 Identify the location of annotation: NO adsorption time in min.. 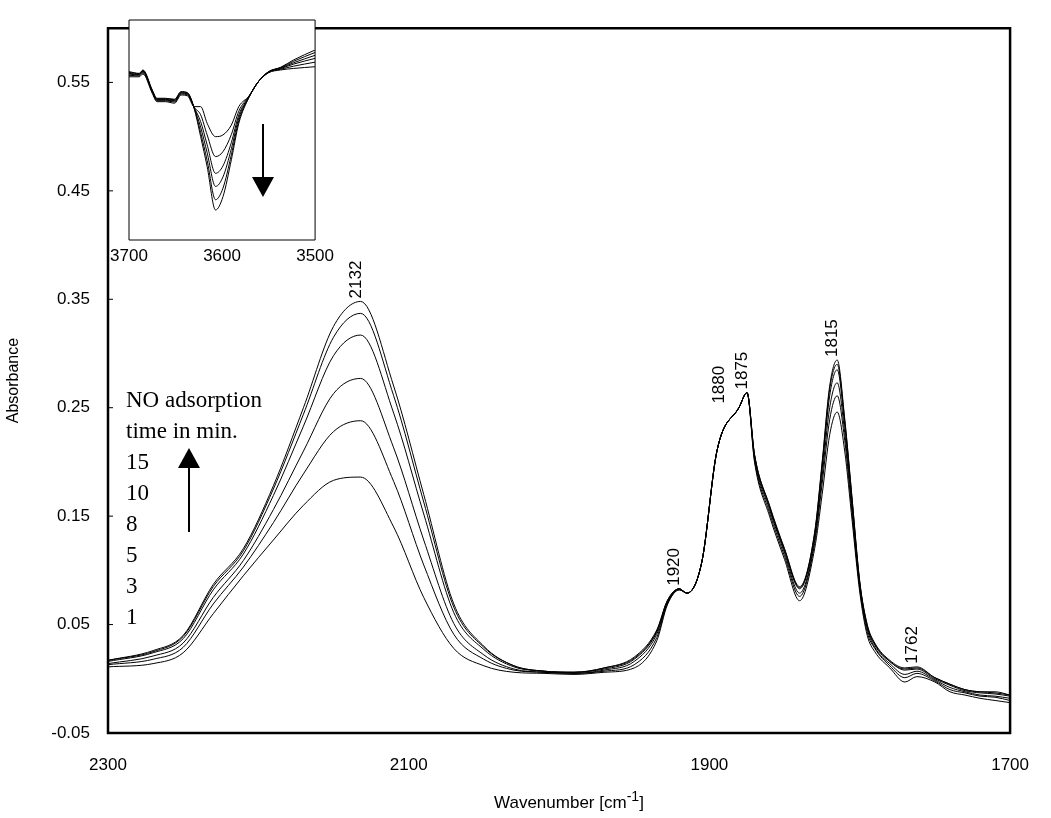
(195, 415).